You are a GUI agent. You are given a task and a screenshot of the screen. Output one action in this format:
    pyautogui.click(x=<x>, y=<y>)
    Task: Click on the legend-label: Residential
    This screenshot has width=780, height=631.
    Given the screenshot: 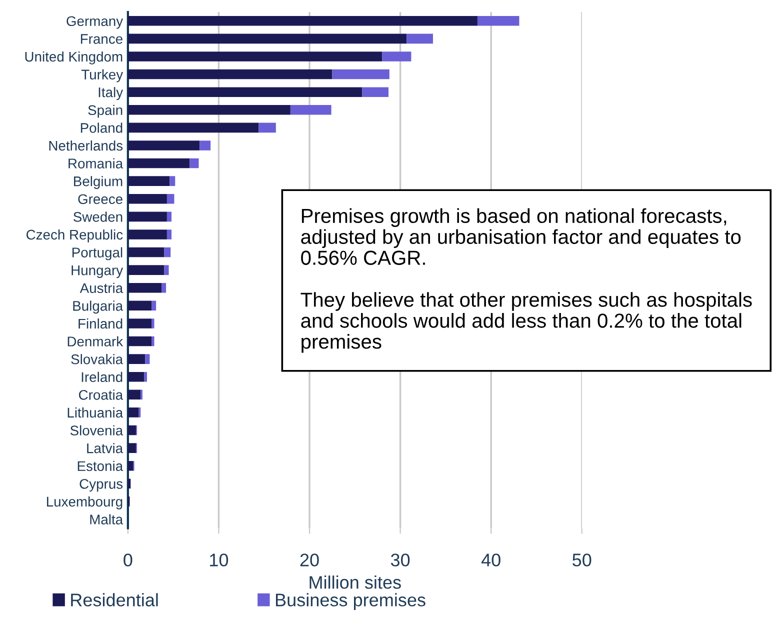 What is the action you would take?
    pyautogui.click(x=114, y=599)
    